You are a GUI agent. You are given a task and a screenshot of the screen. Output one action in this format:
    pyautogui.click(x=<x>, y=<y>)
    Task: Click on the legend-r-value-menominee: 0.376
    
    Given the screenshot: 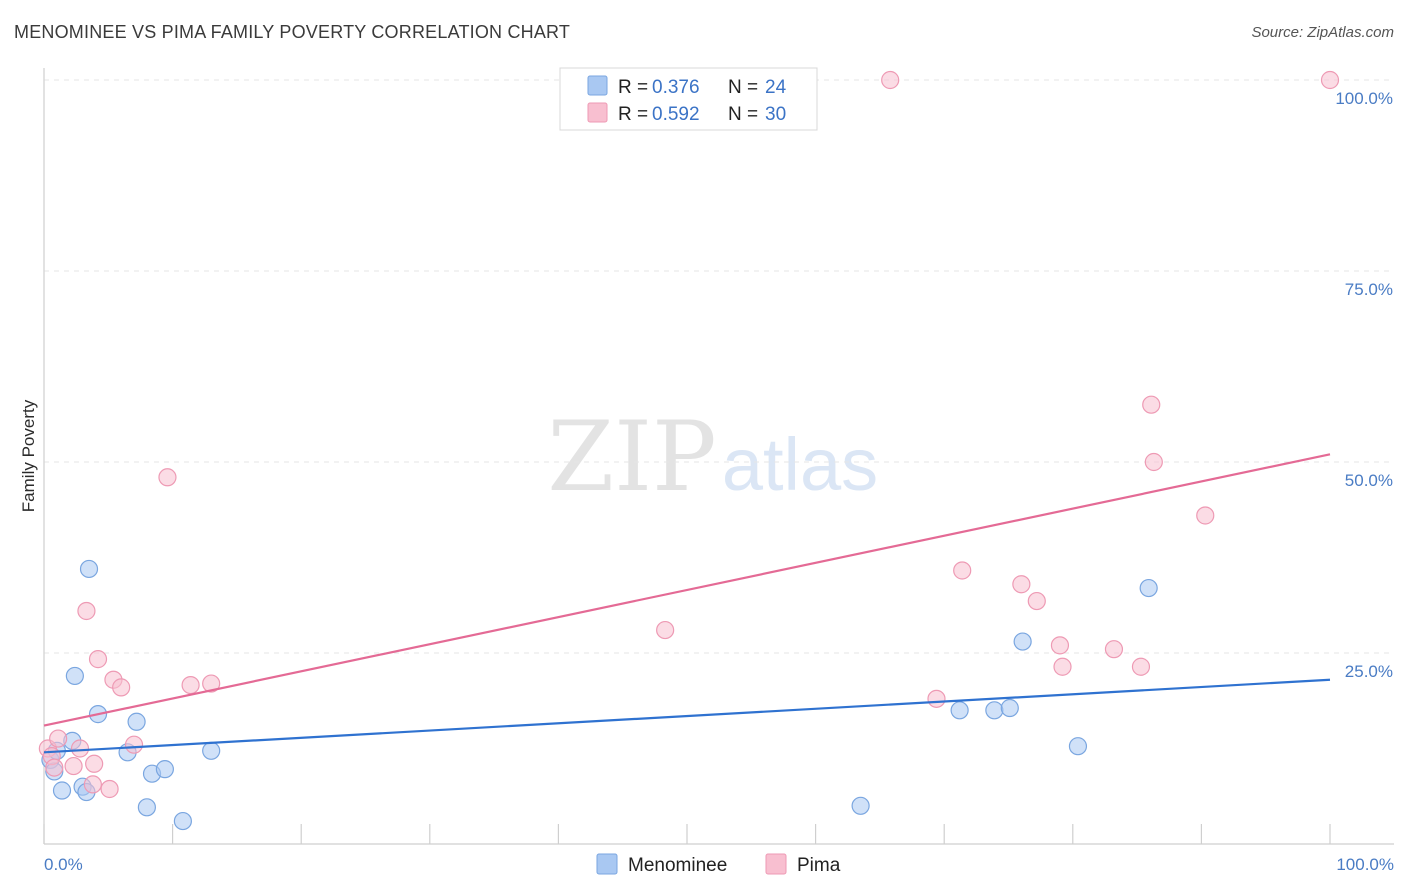 What is the action you would take?
    pyautogui.click(x=676, y=87)
    